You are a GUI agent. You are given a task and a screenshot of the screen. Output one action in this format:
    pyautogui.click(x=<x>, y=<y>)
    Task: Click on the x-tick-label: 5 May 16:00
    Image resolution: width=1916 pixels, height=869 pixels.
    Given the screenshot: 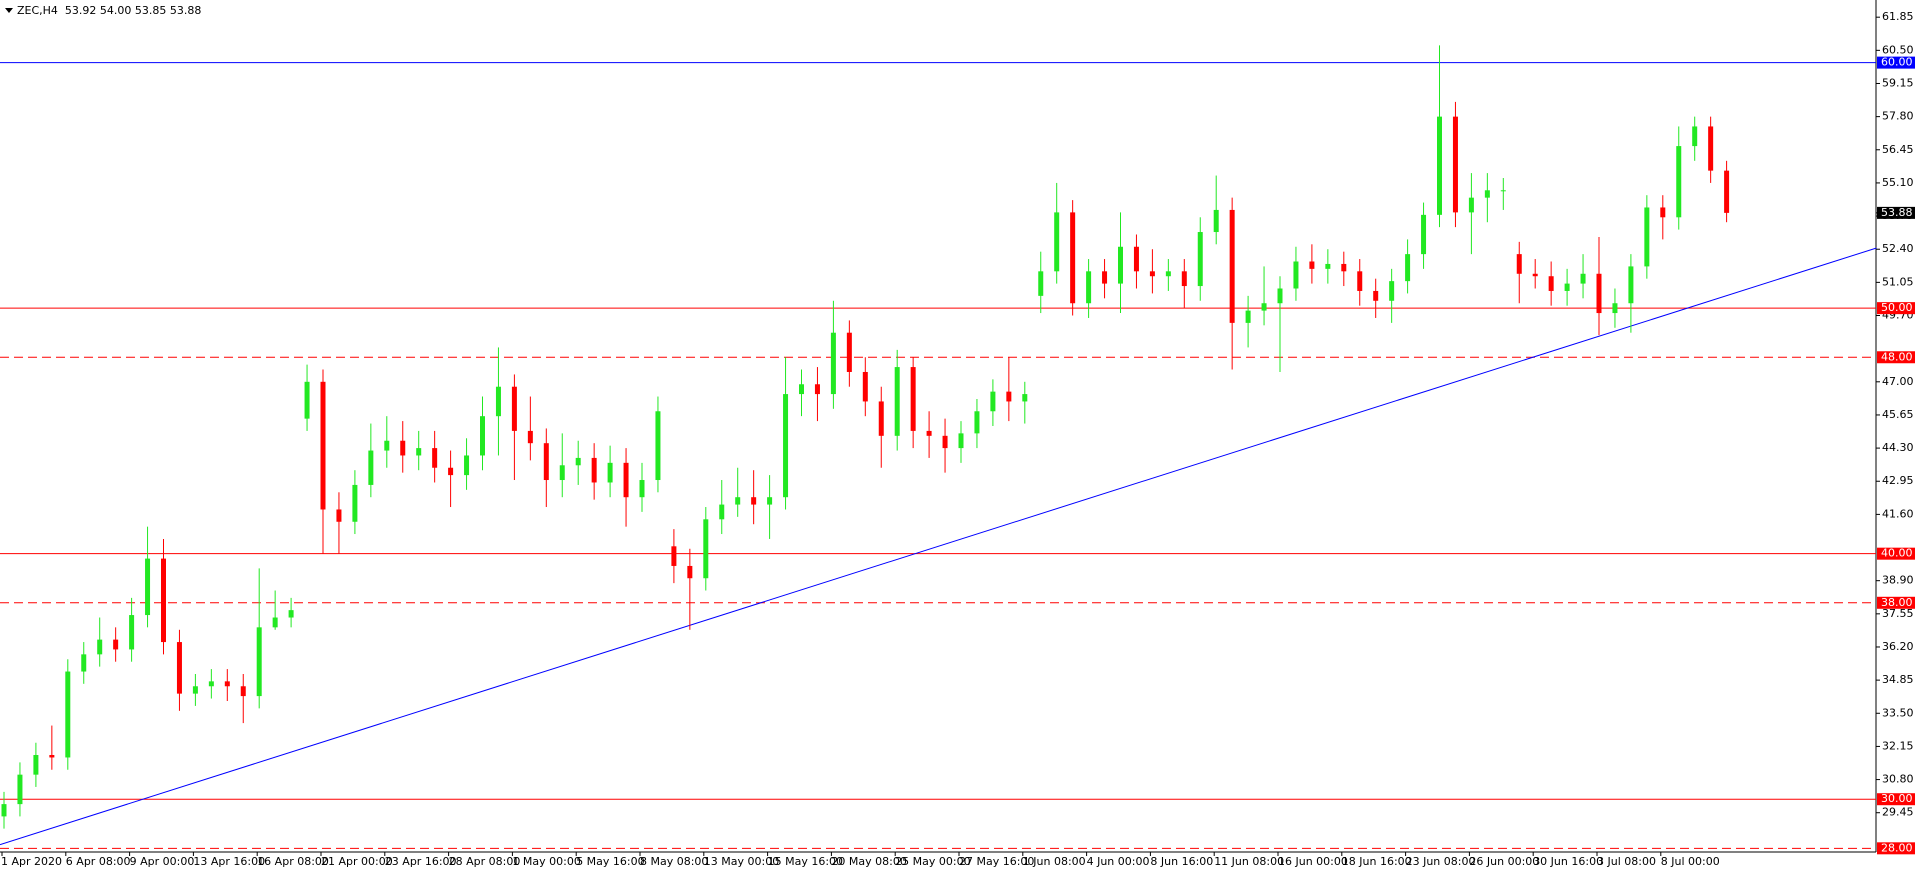 What is the action you would take?
    pyautogui.click(x=610, y=861)
    